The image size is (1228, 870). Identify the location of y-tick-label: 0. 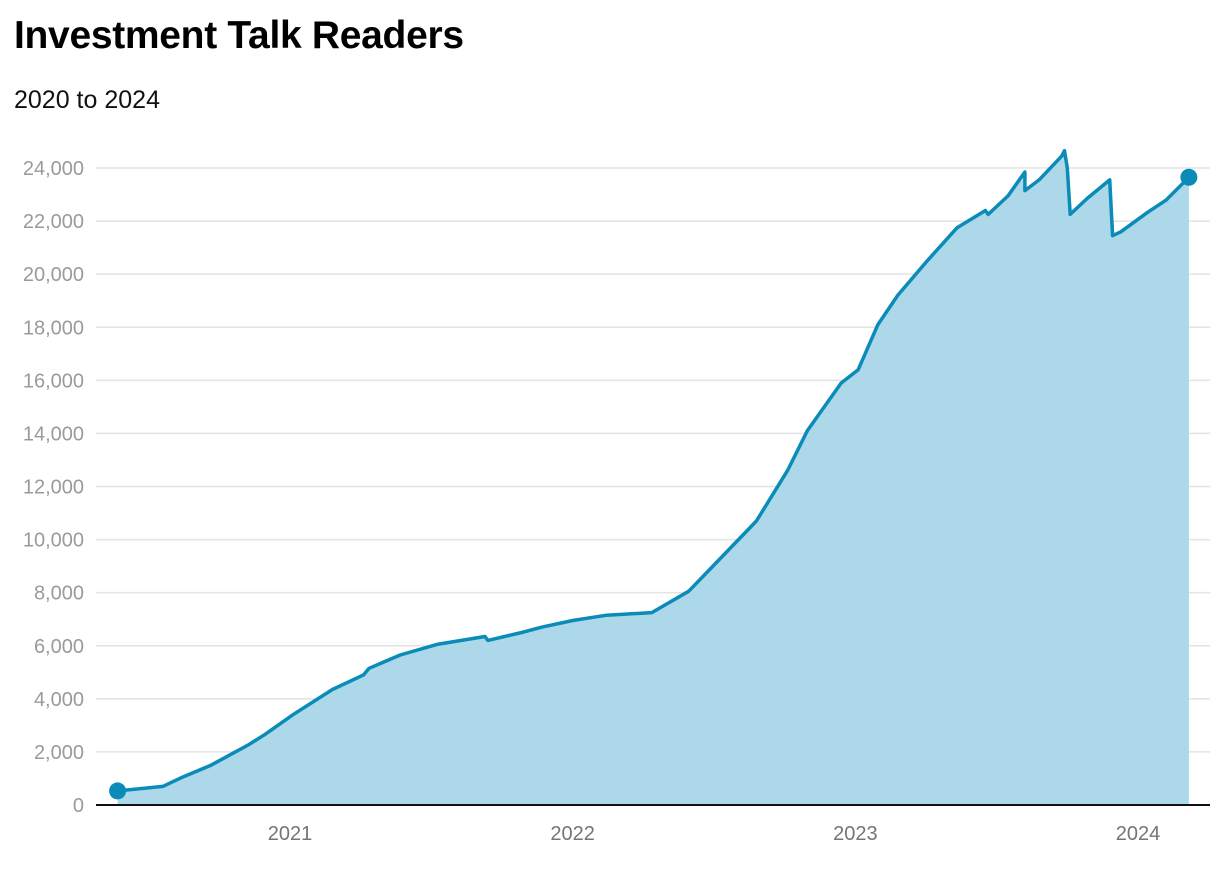
(78, 806).